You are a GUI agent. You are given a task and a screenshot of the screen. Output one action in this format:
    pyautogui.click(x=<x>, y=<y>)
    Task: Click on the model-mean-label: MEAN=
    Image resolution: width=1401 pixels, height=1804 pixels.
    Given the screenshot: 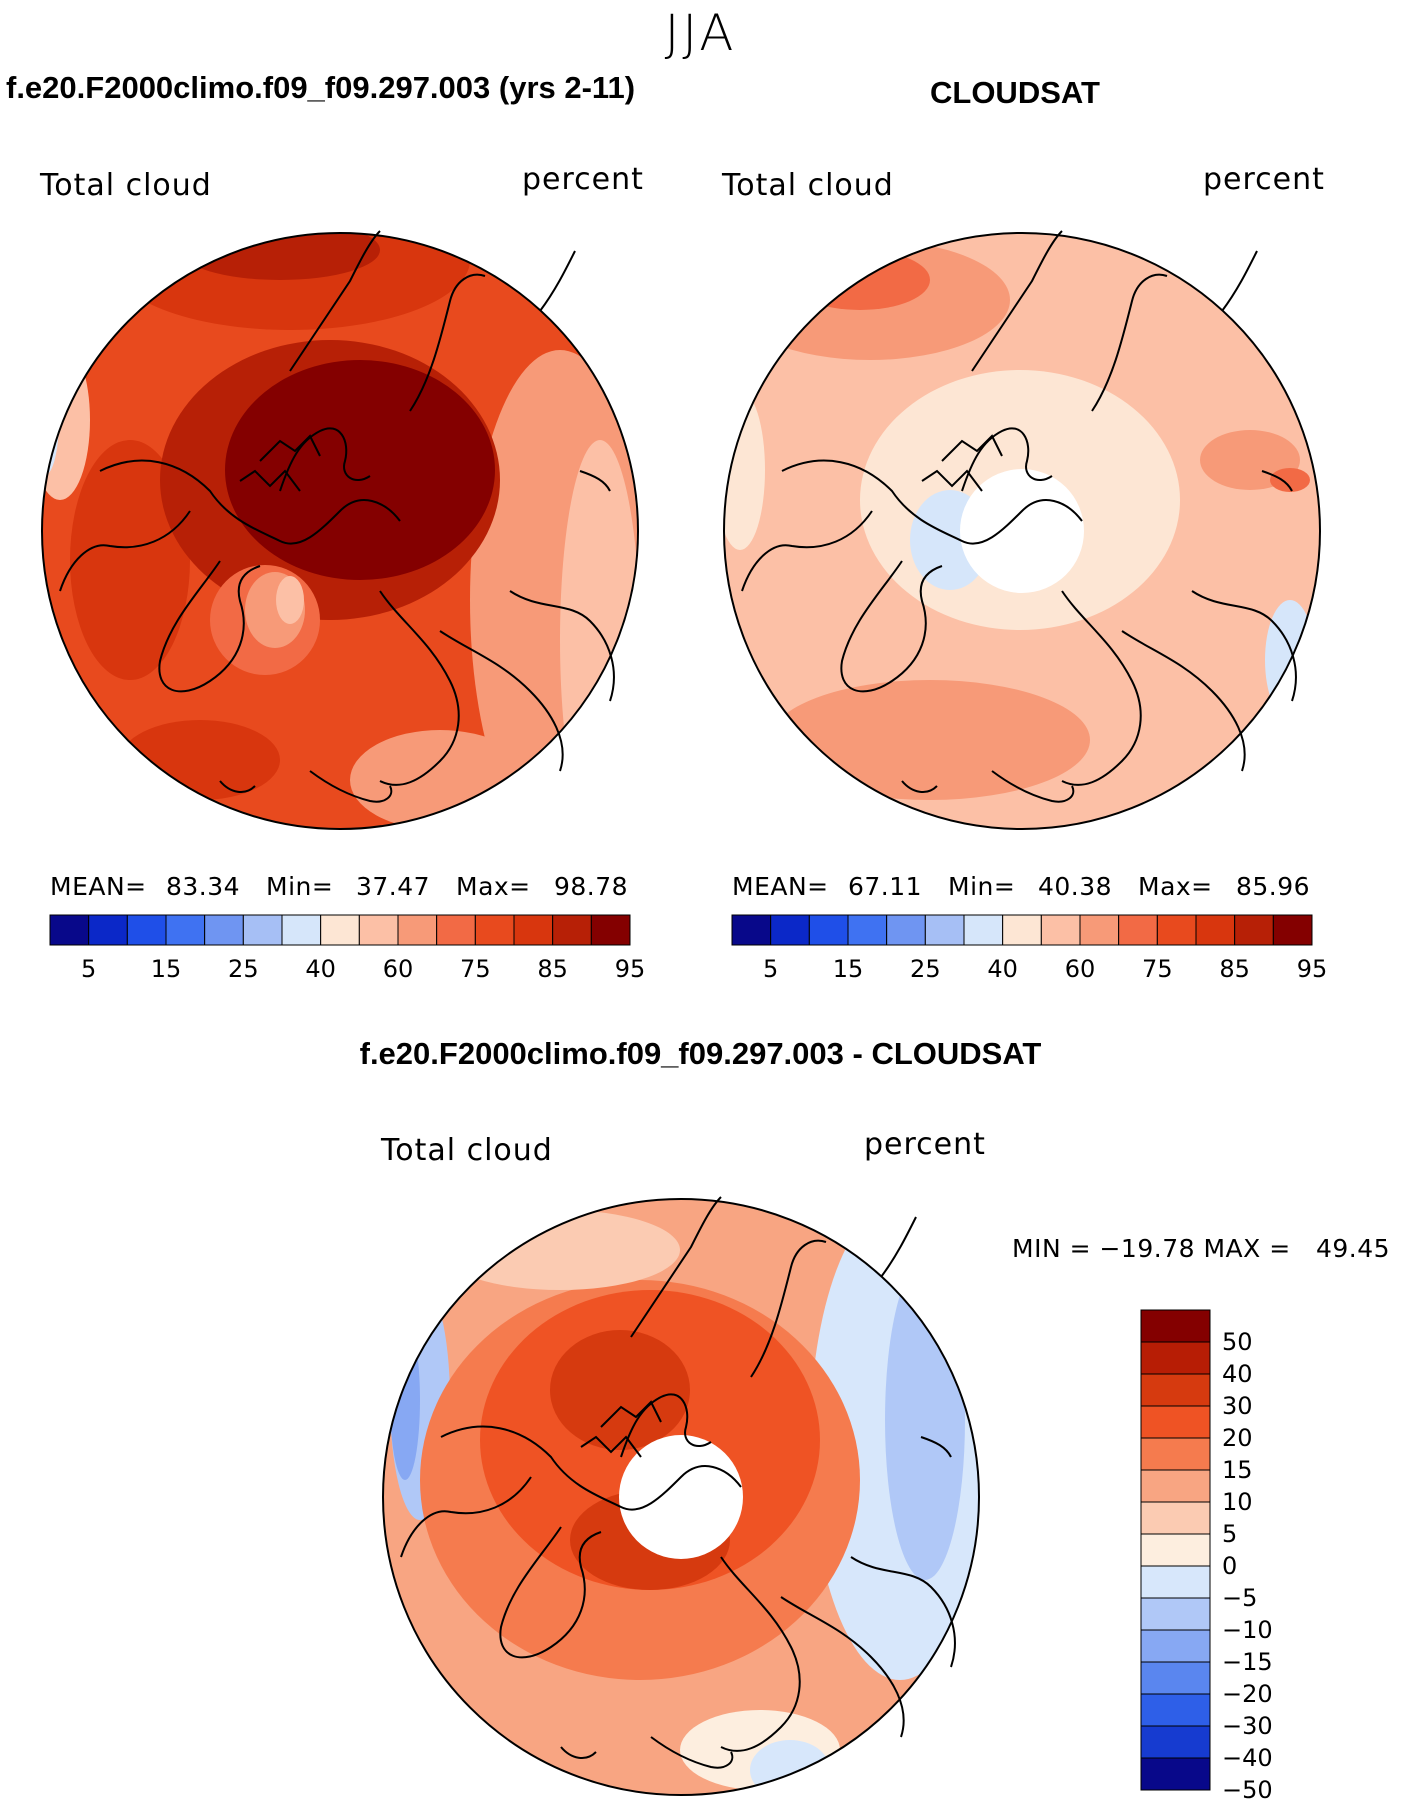 What is the action you would take?
    pyautogui.click(x=98, y=886)
    